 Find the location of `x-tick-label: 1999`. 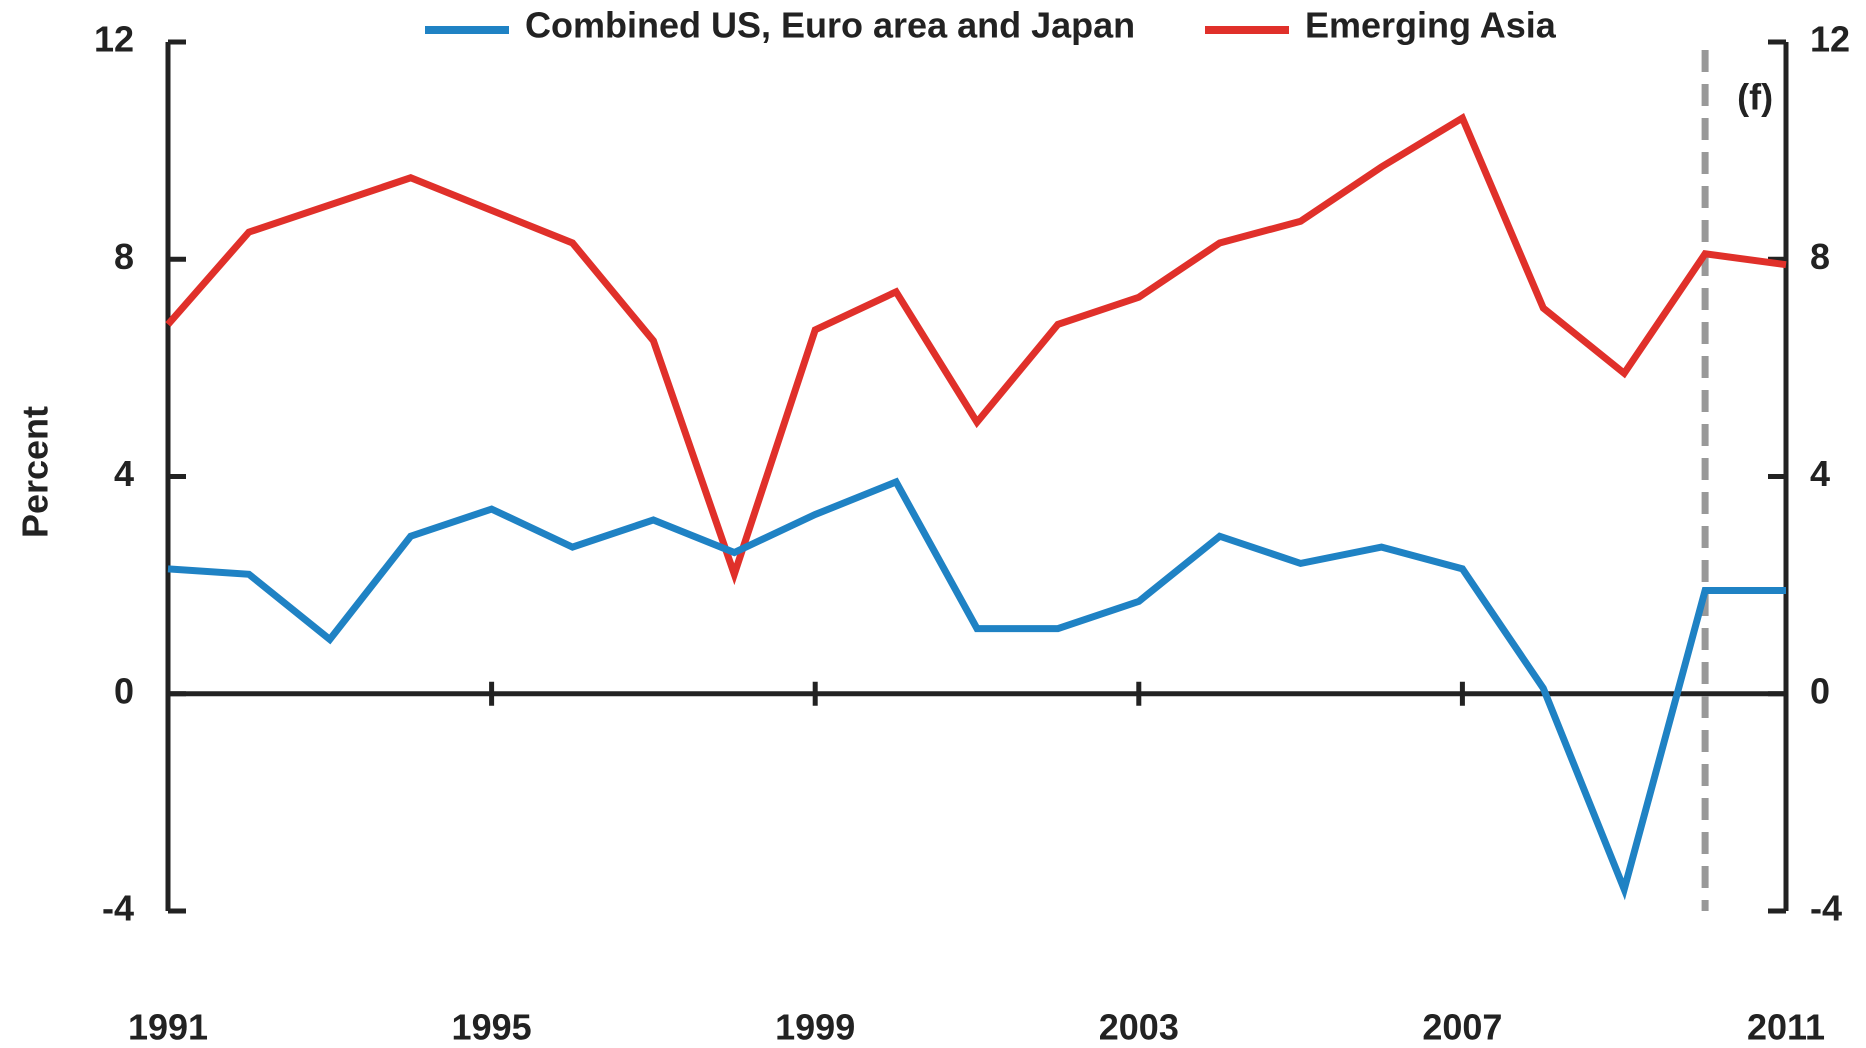

x-tick-label: 1999 is located at coordinates (815, 1027).